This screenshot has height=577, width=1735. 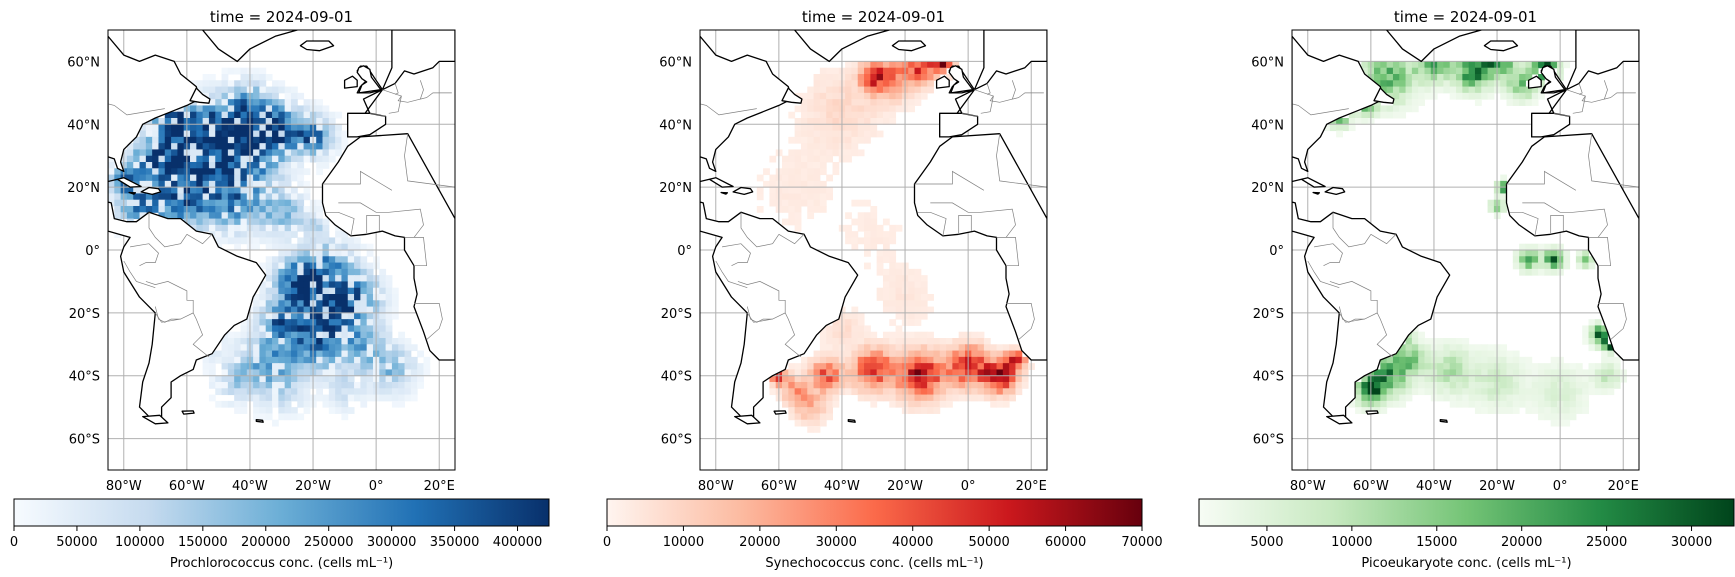 What do you see at coordinates (1266, 542) in the screenshot?
I see `colorbar-tick-label: 5000` at bounding box center [1266, 542].